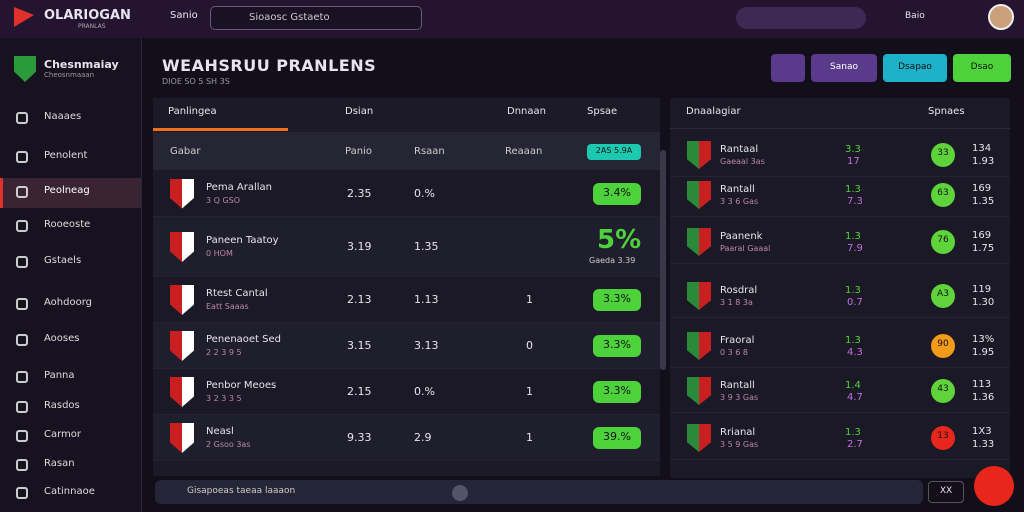 This screenshot has width=1024, height=512. What do you see at coordinates (243, 339) in the screenshot?
I see `team-name: Penenaoet Sed` at bounding box center [243, 339].